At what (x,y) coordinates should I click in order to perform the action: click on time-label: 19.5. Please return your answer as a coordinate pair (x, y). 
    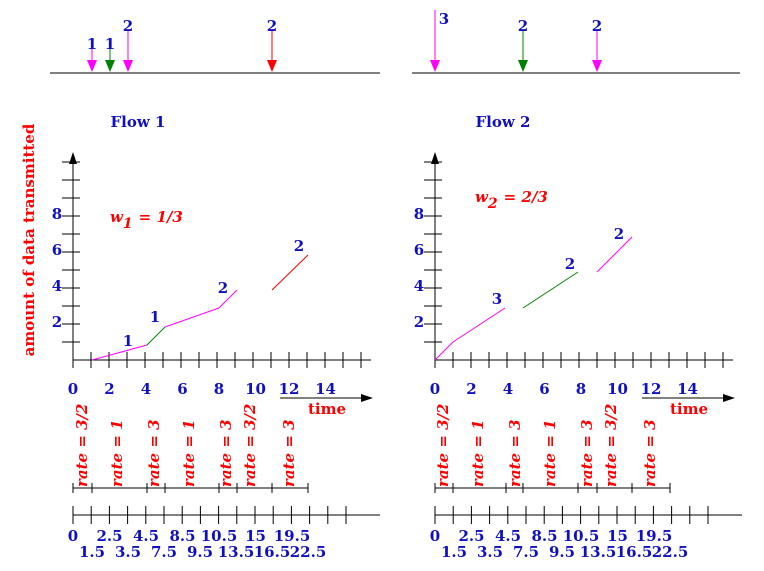
    Looking at the image, I should click on (654, 536).